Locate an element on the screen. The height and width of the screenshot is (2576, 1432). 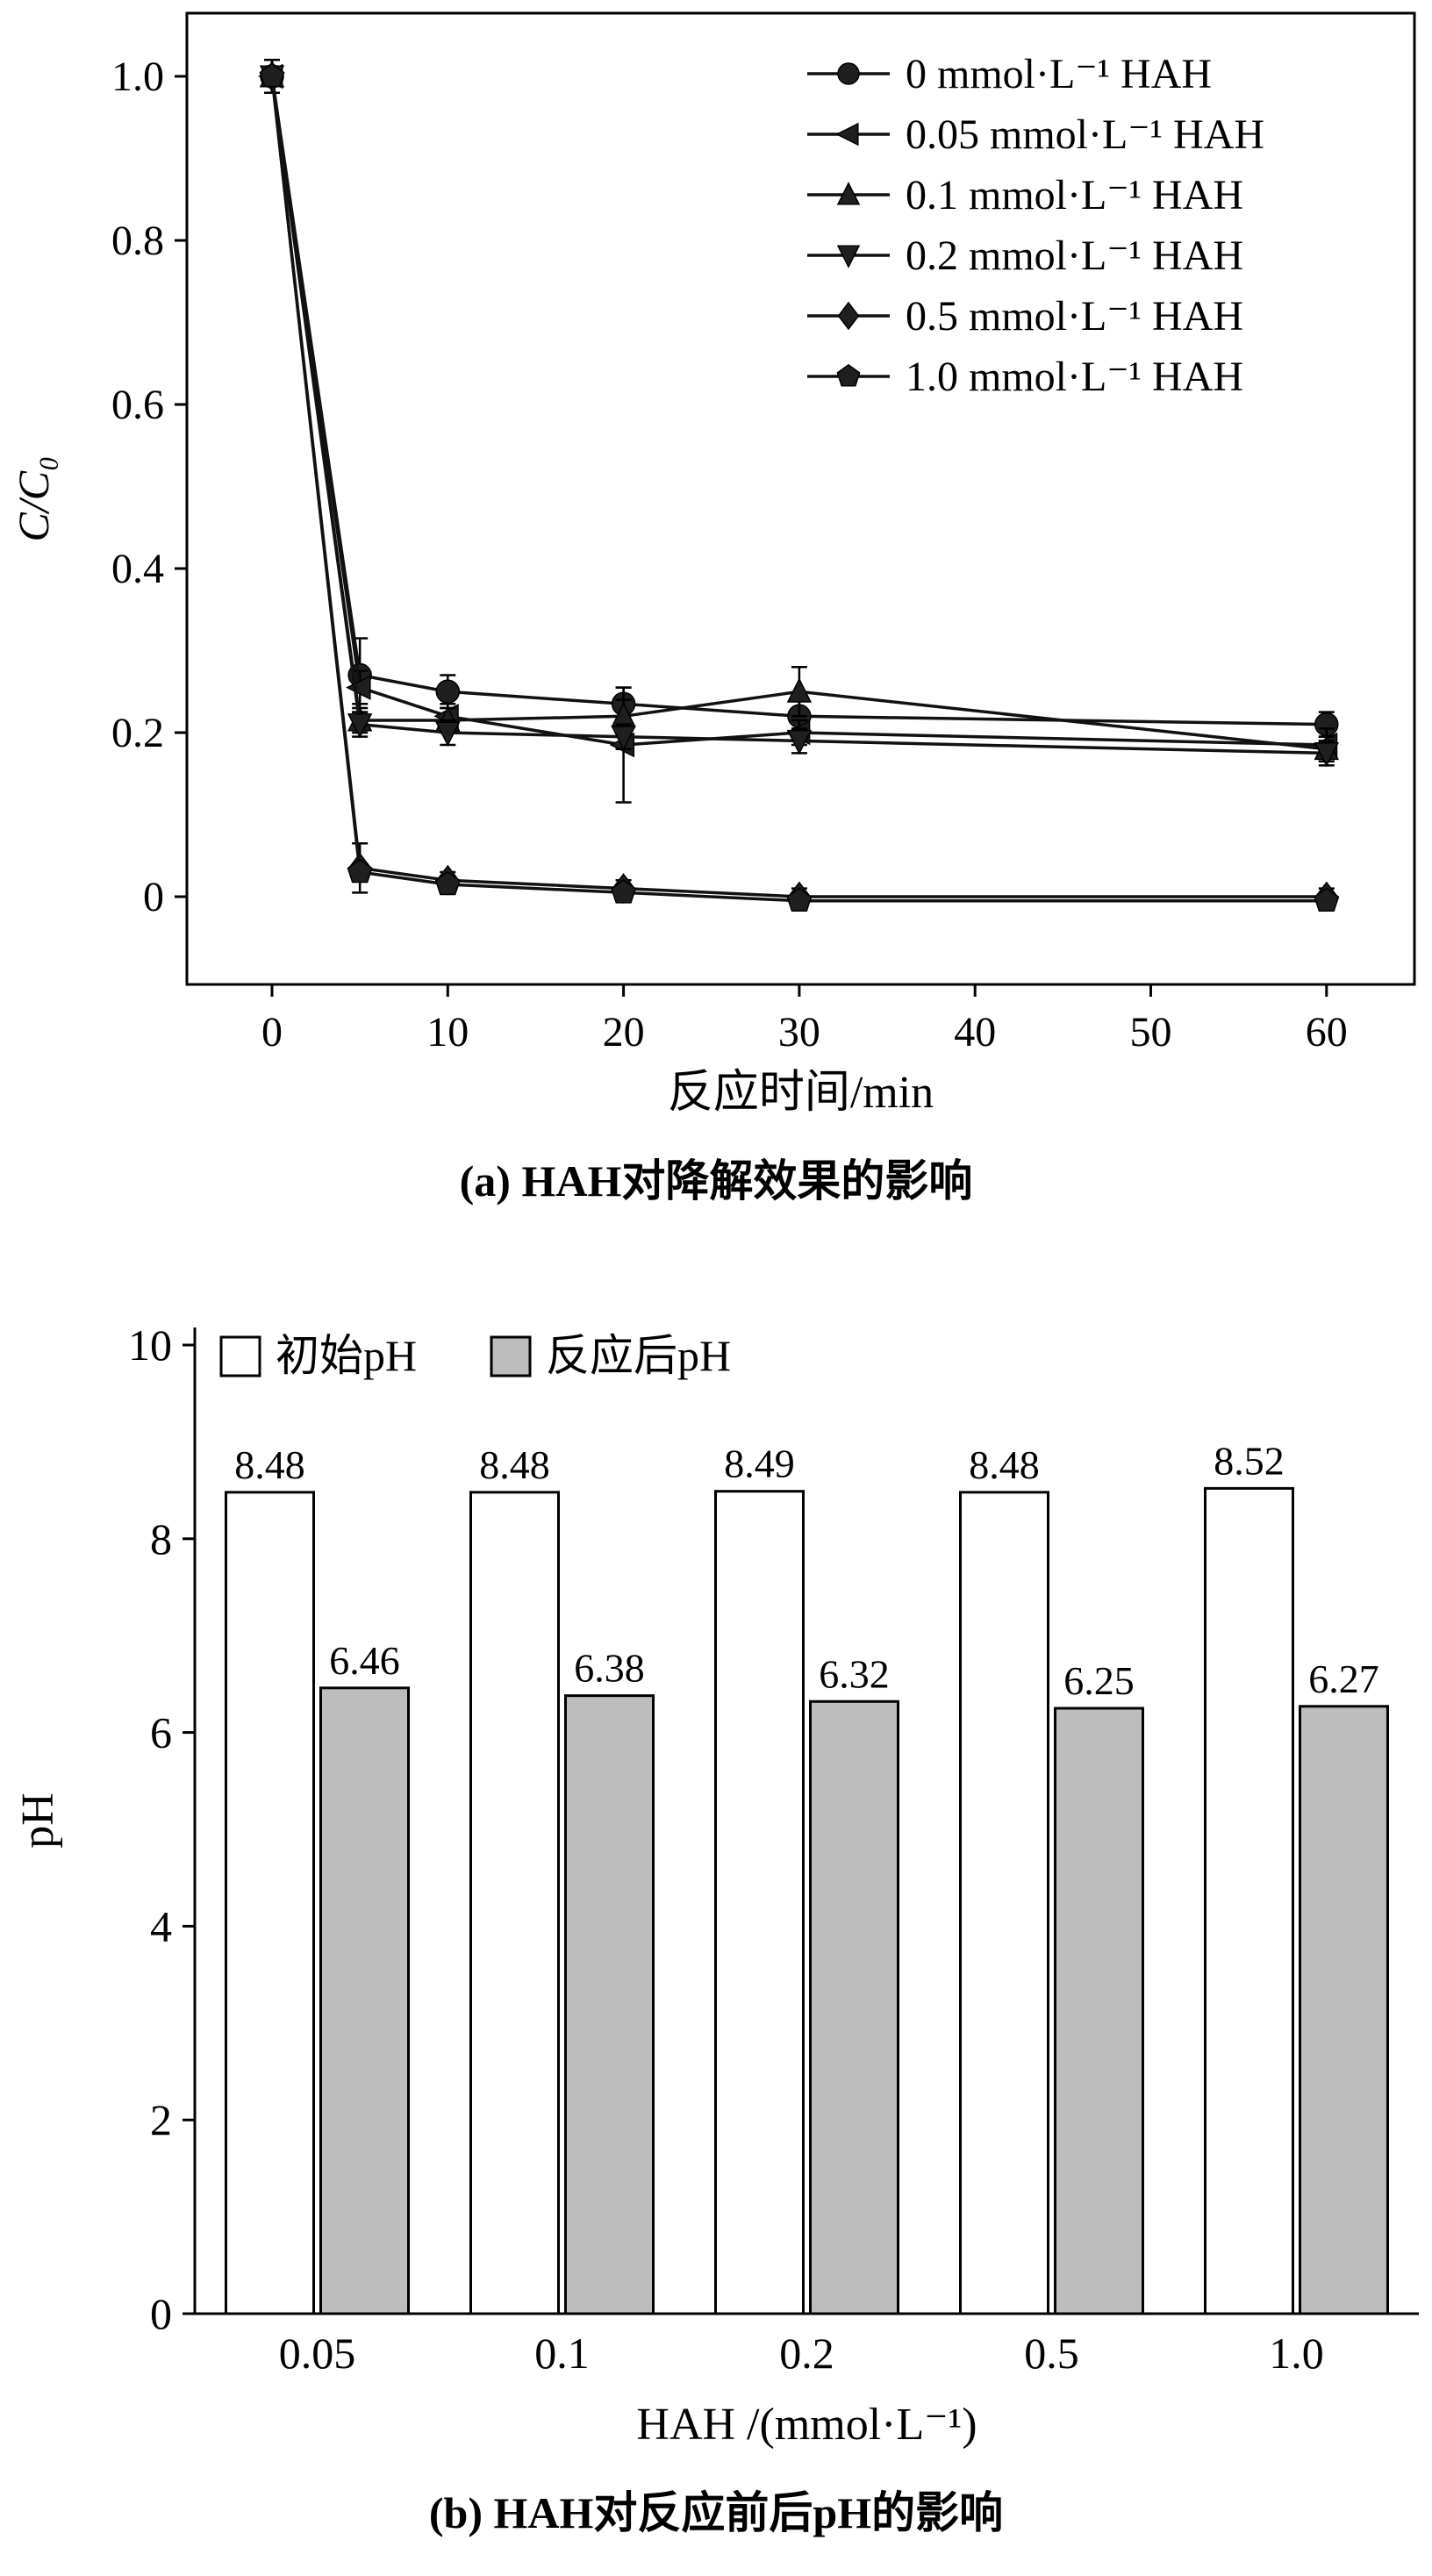
x-tick-label: 1.0 is located at coordinates (1296, 2353).